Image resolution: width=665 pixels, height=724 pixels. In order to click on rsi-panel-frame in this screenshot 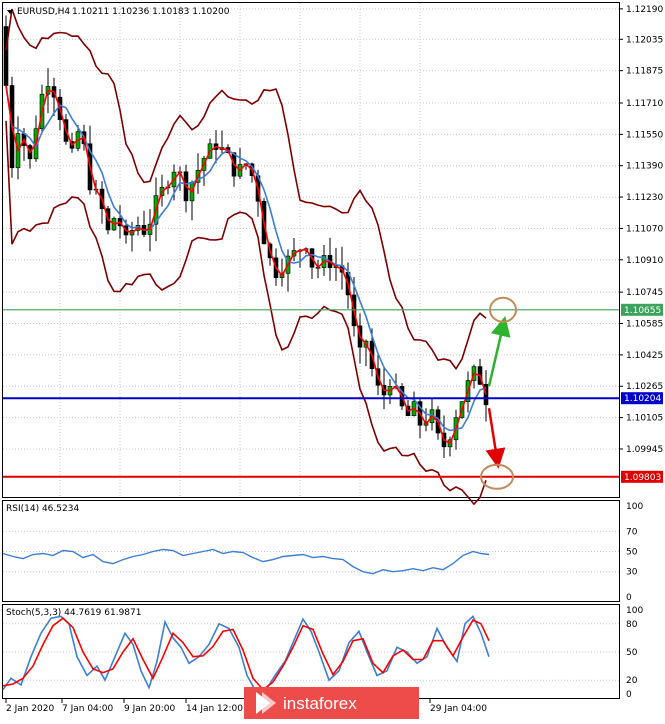, I will do `click(311, 551)`.